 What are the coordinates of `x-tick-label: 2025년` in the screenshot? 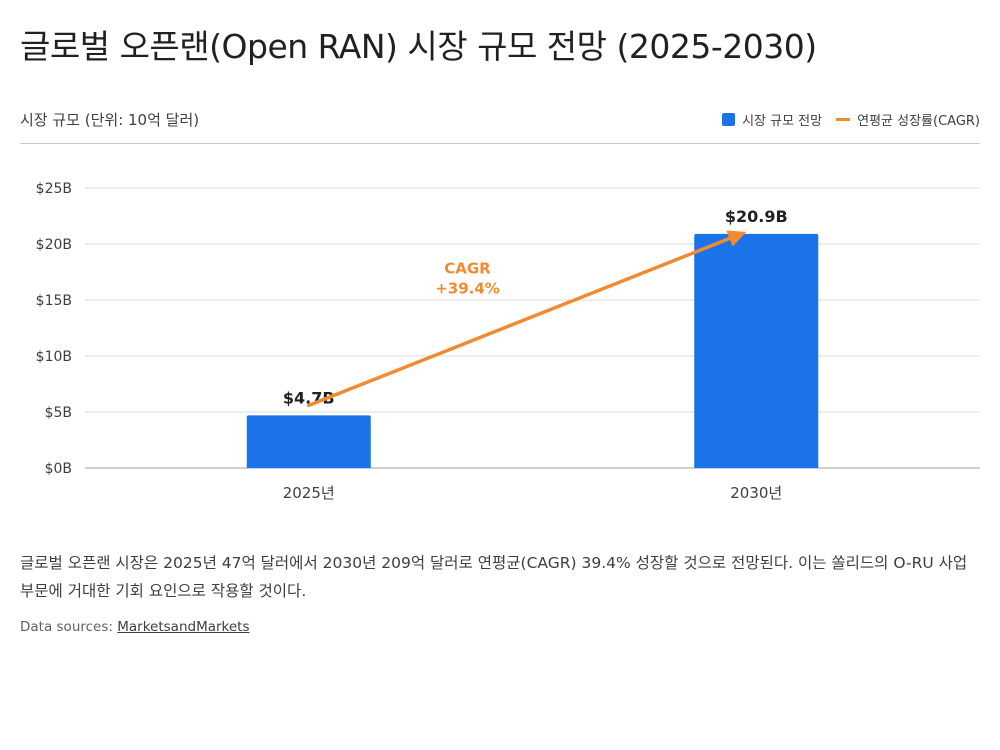 It's located at (309, 493).